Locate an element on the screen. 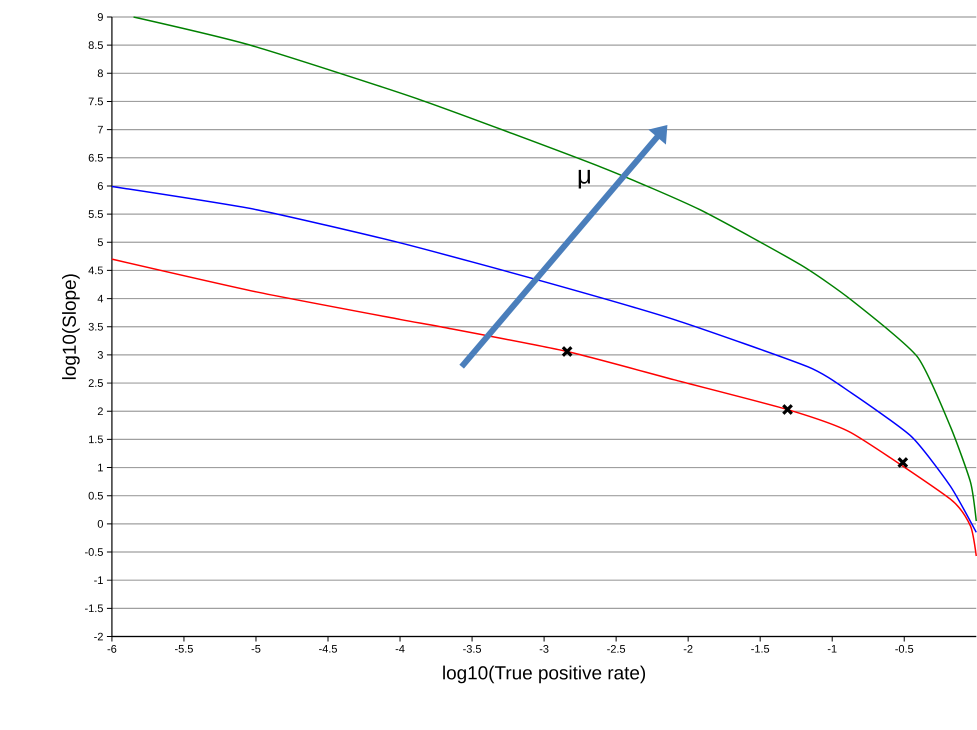  y-tick-label: 1.5 is located at coordinates (96, 439).